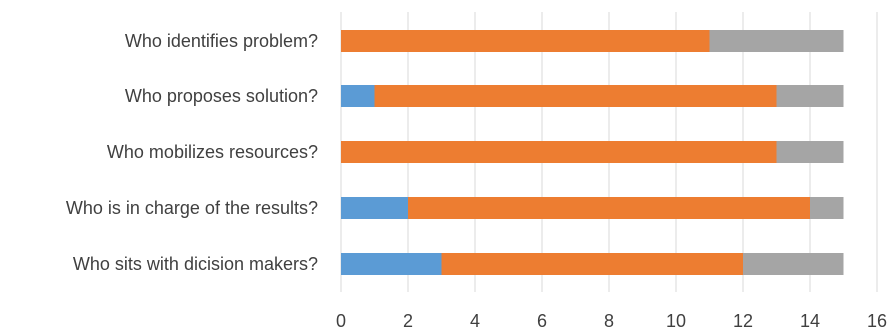 This screenshot has height=335, width=890. Describe the element at coordinates (192, 208) in the screenshot. I see `category-label: Who is in charge of the results?` at that location.